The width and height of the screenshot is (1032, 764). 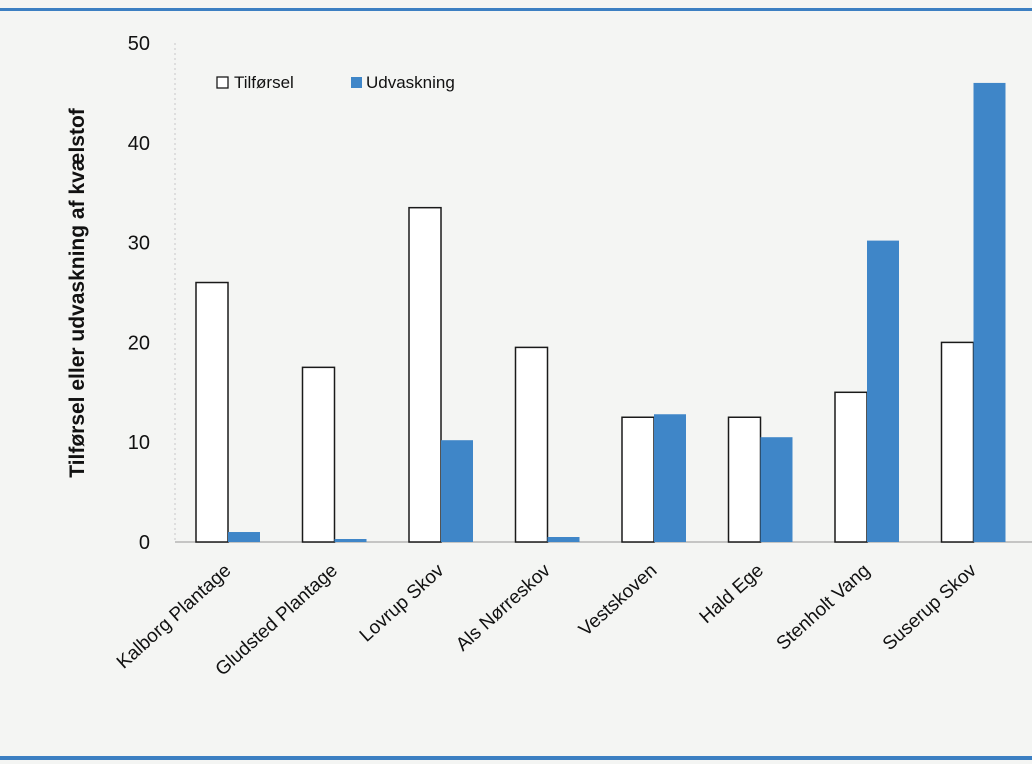 What do you see at coordinates (139, 343) in the screenshot?
I see `y-tick-label: 20` at bounding box center [139, 343].